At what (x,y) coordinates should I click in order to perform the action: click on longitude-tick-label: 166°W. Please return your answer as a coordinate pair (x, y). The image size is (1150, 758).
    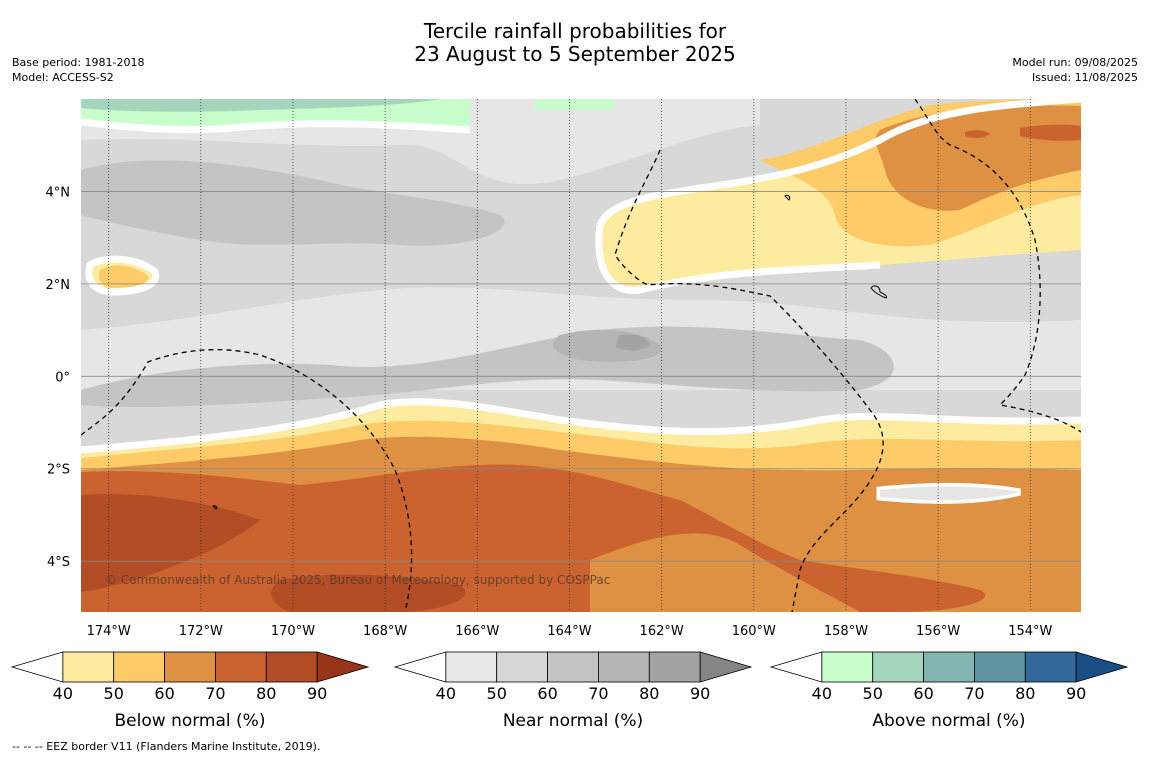
    Looking at the image, I should click on (477, 631).